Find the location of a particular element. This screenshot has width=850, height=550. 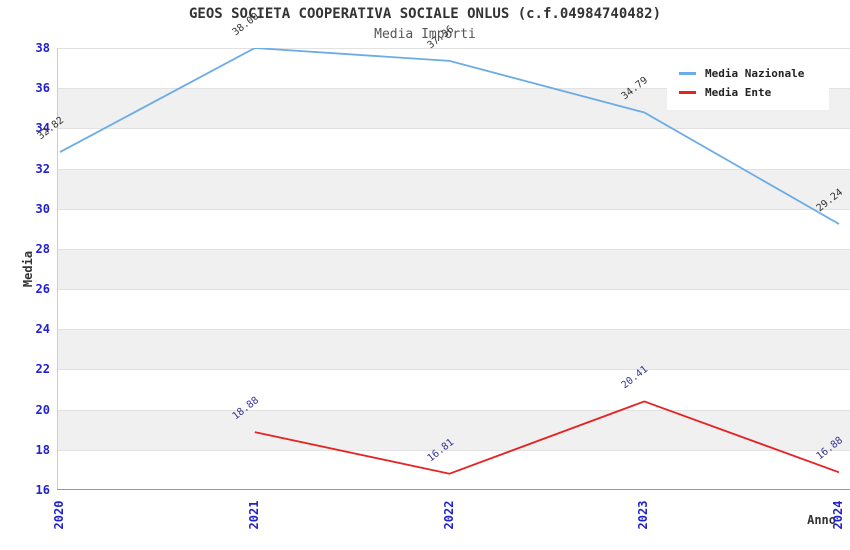

y-tick-label: 16 is located at coordinates (42, 490).